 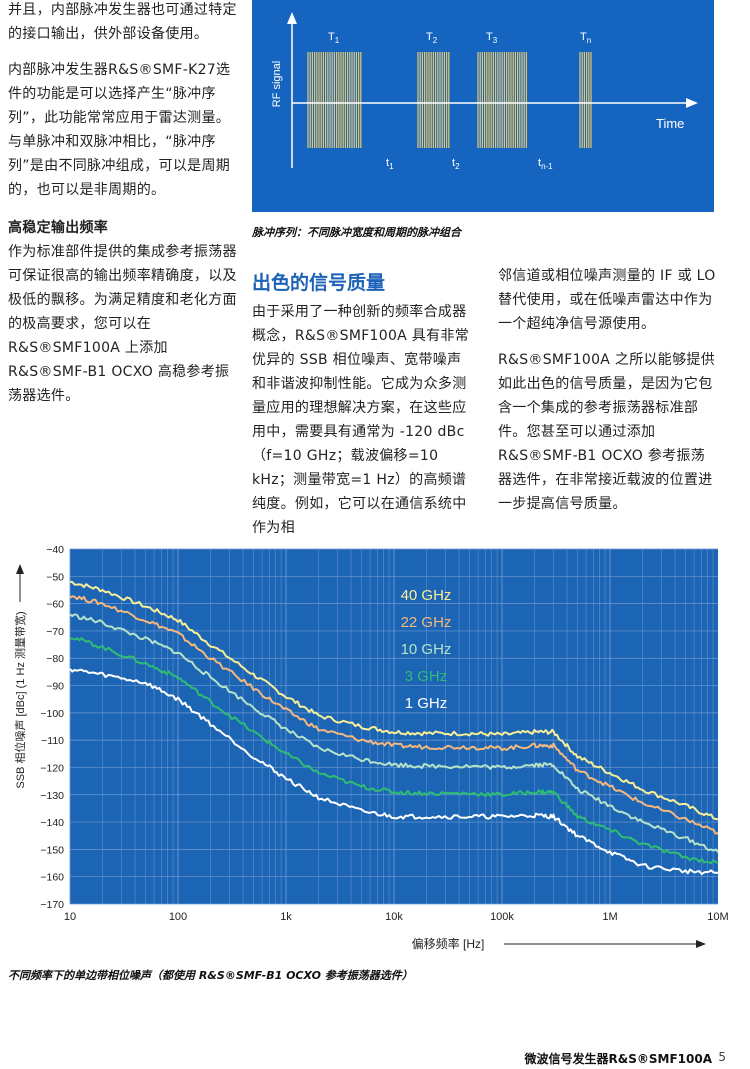 I want to click on y-tick-label: −80, so click(x=55, y=659).